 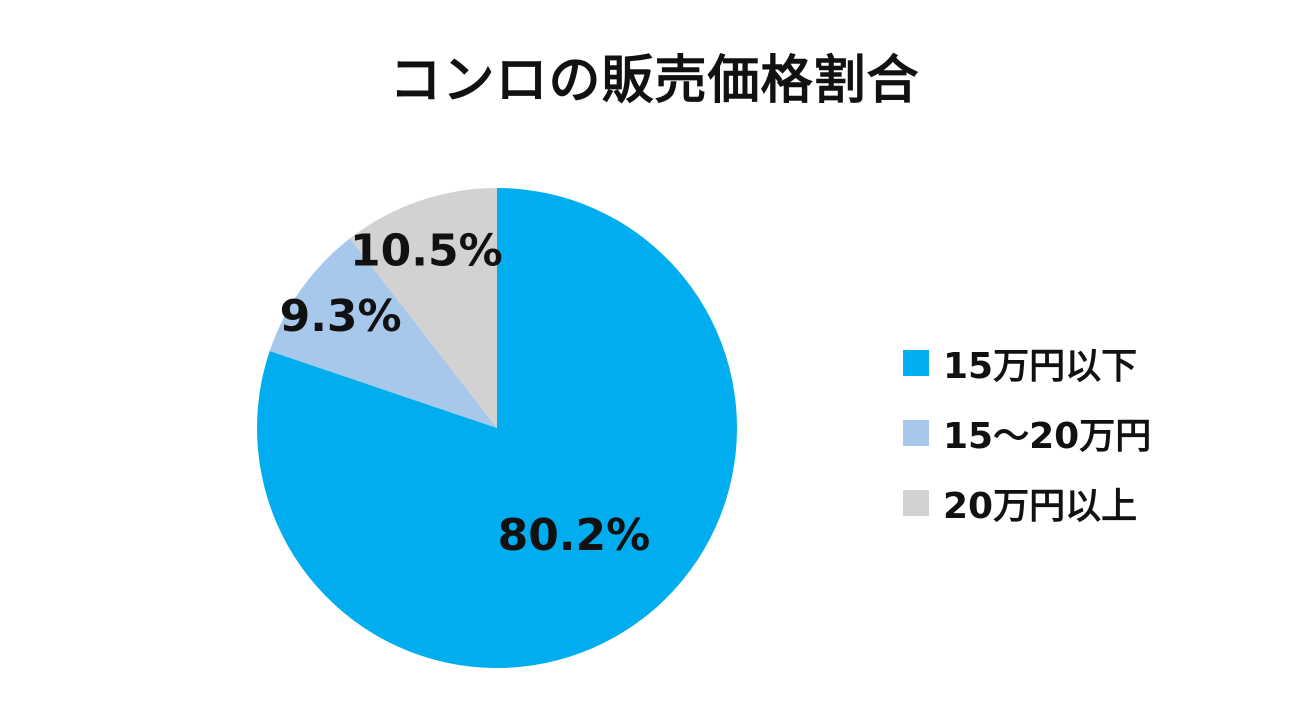 I want to click on pie-data-label: 9.3%, so click(x=341, y=316).